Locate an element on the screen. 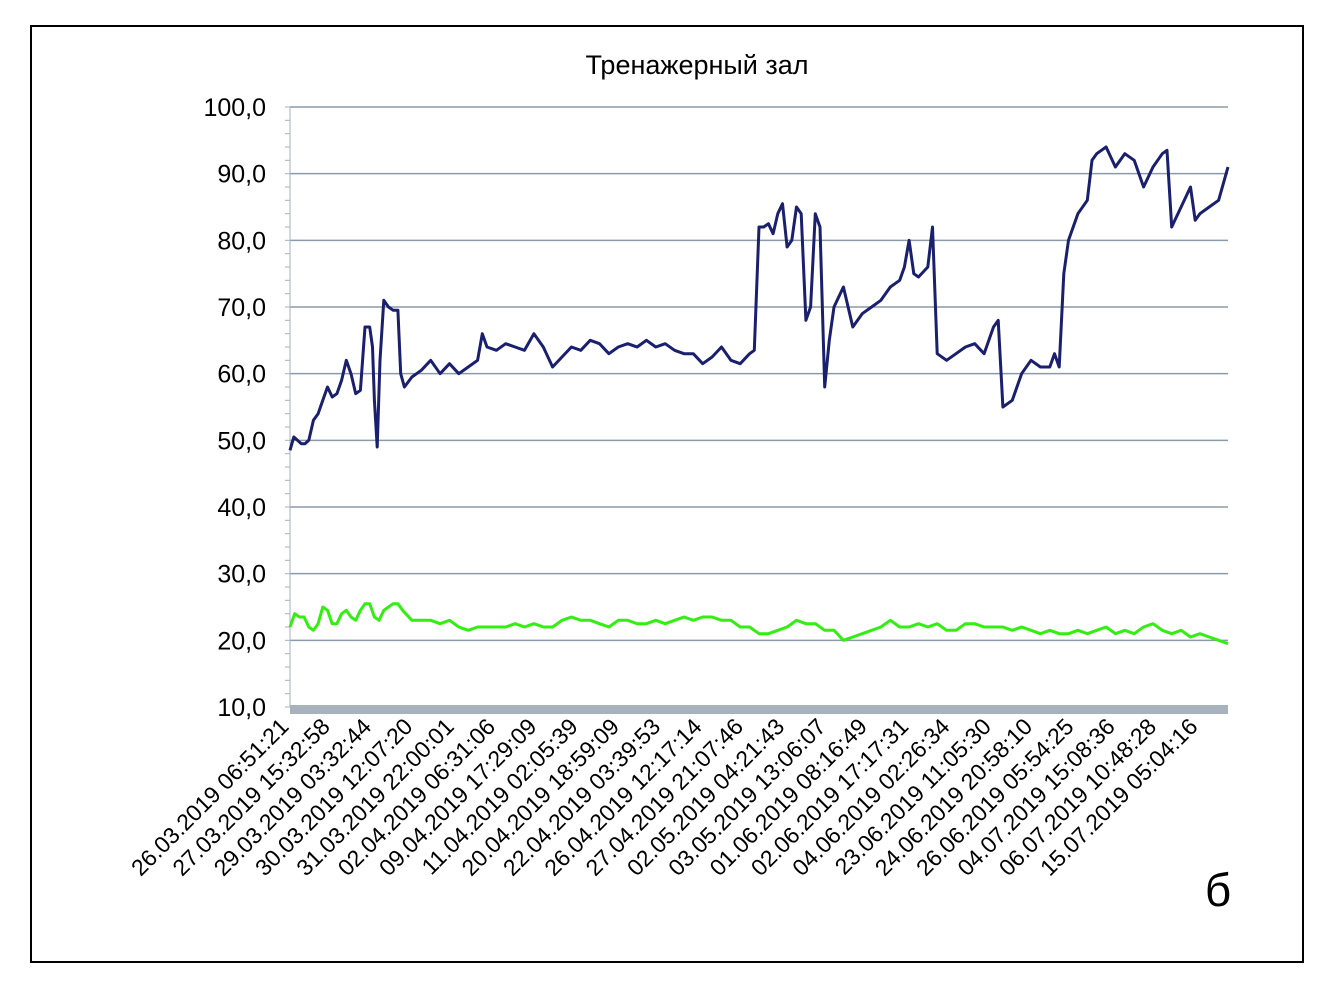  y-tick-label: 70,0 is located at coordinates (241, 308).